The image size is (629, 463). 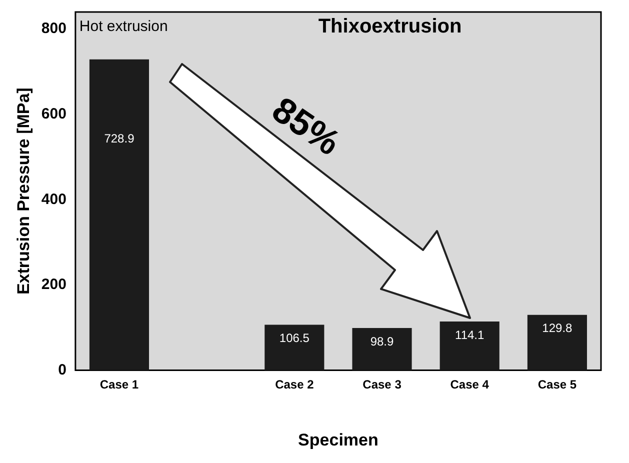 What do you see at coordinates (123, 27) in the screenshot?
I see `annotation: Hot extrusion` at bounding box center [123, 27].